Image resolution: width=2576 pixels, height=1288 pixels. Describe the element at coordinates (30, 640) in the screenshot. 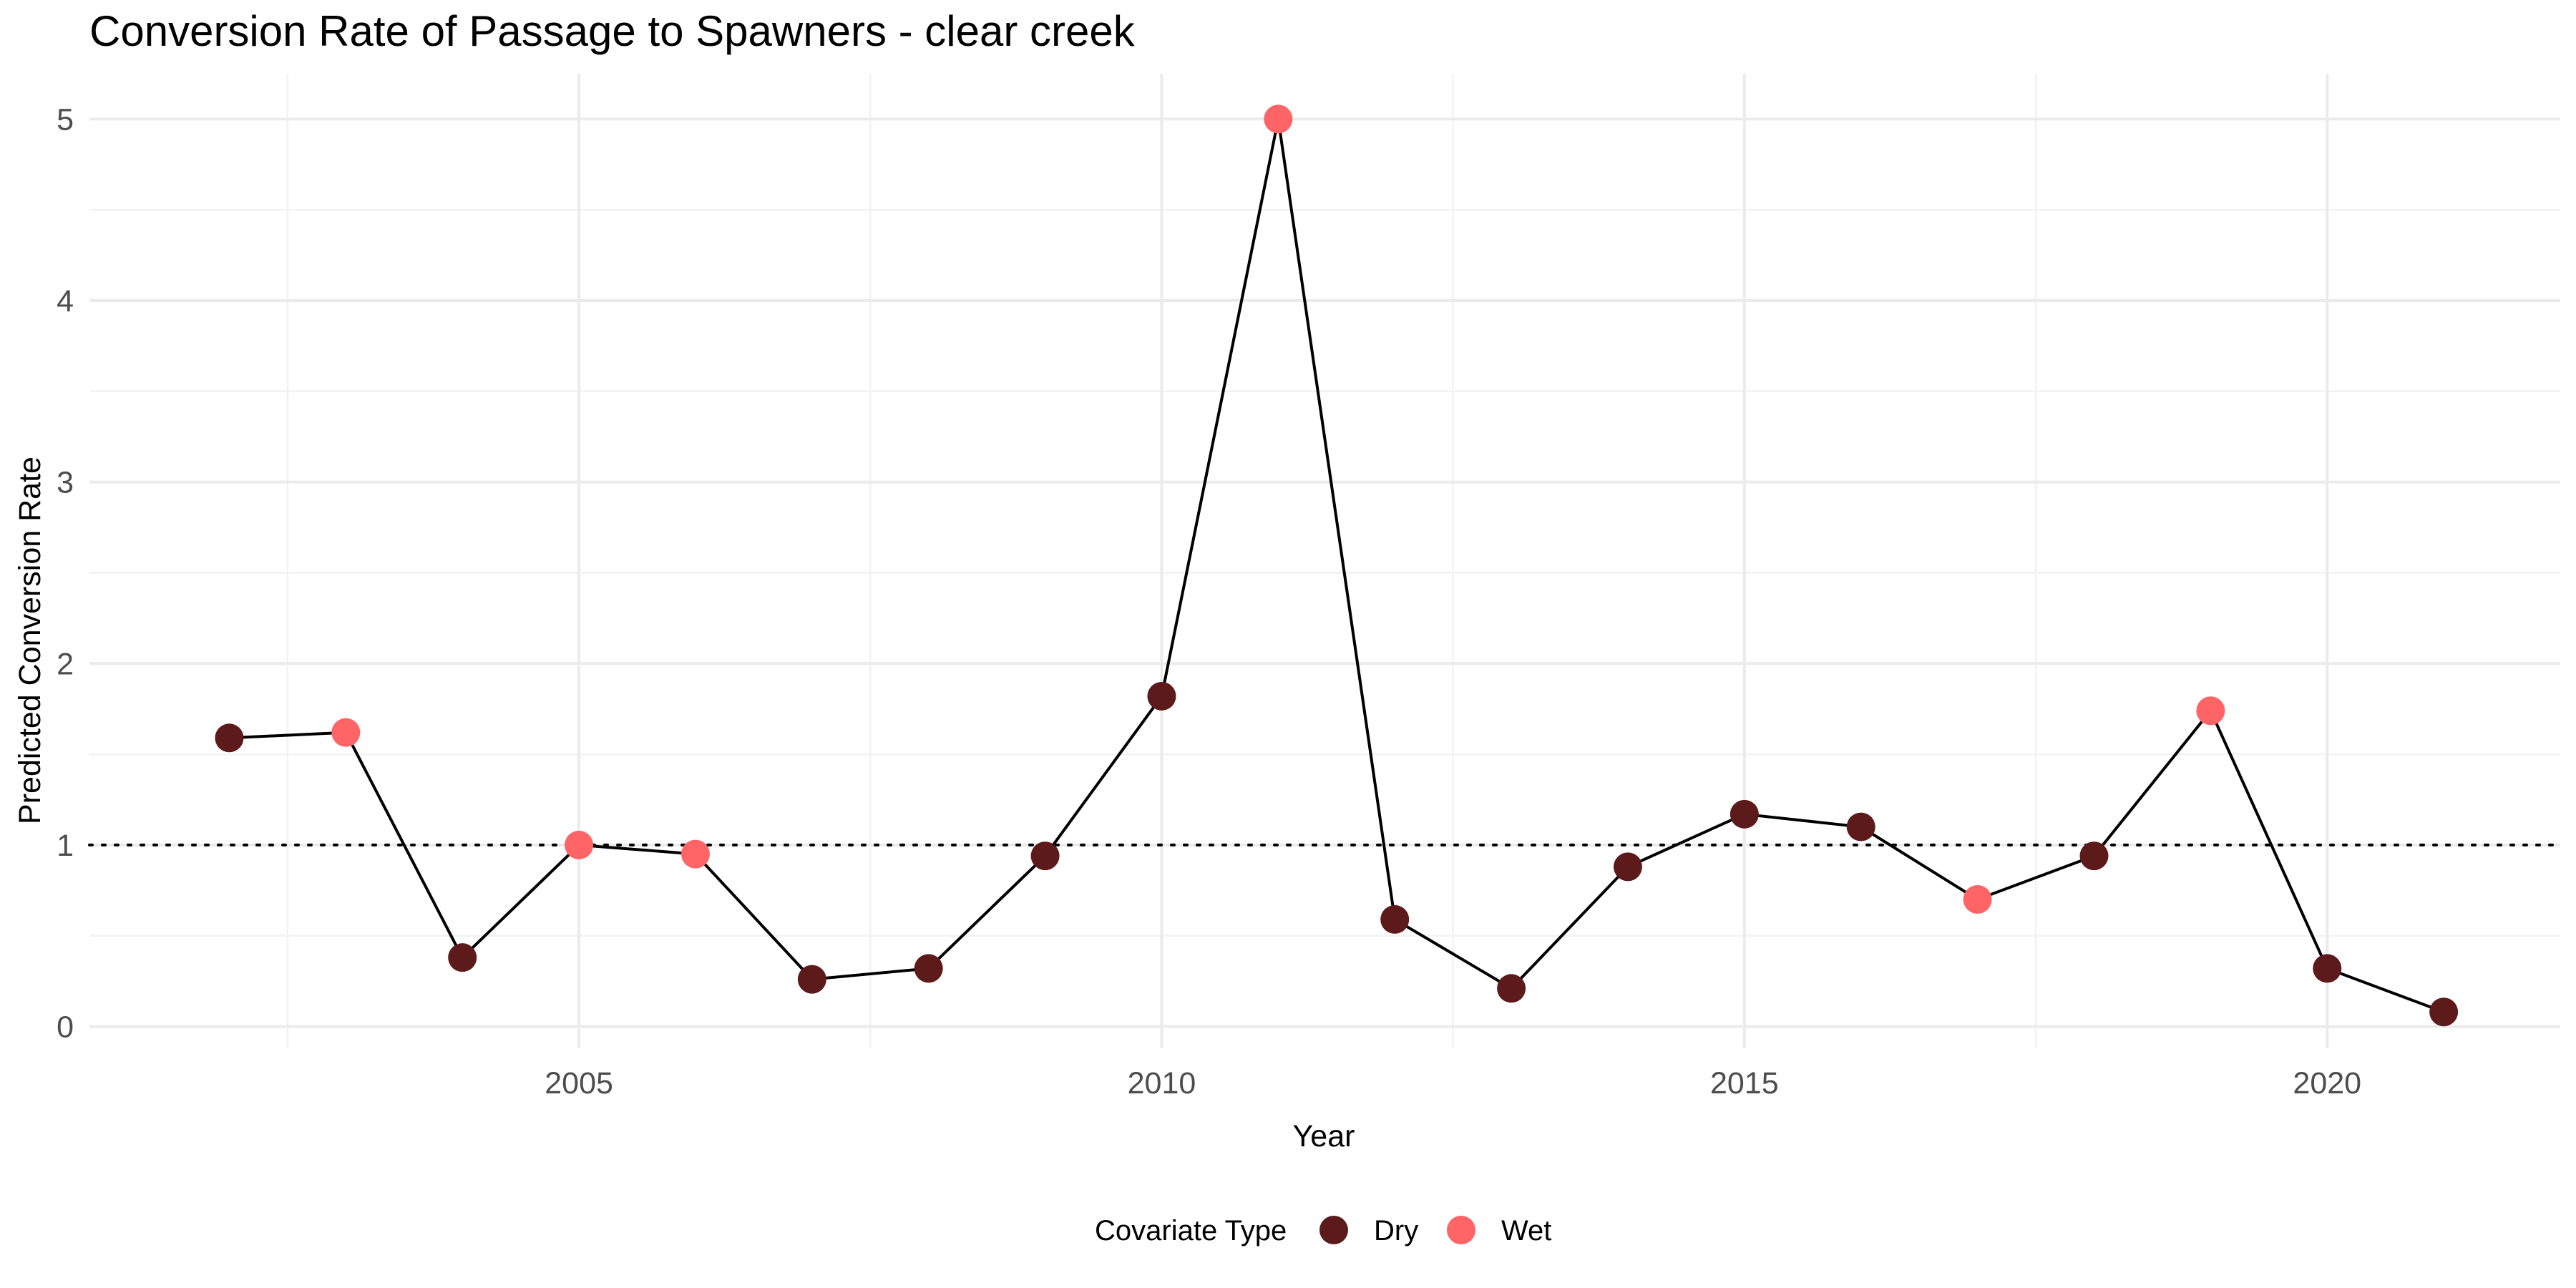

I see `y-axis-title: Predicted Conversion Rate` at that location.